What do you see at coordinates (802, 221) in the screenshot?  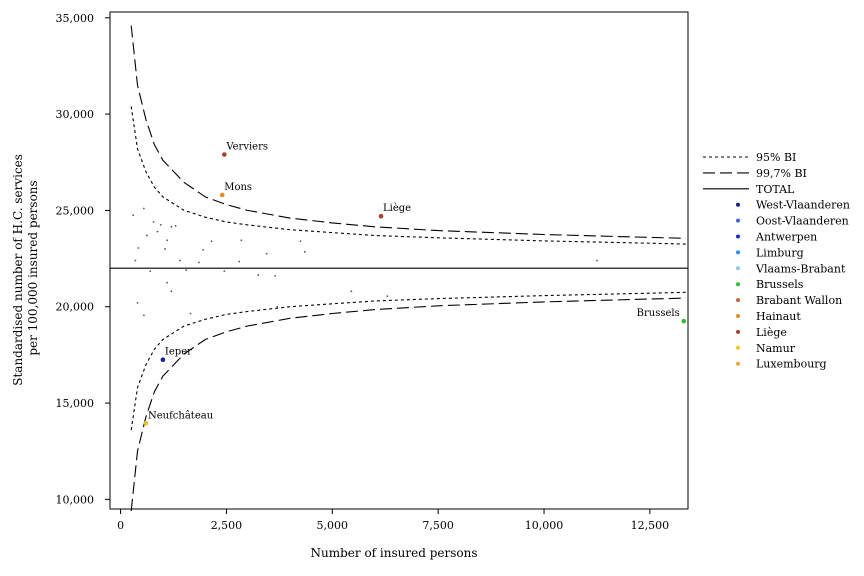 I see `legend-label: Oost-Vlaanderen` at bounding box center [802, 221].